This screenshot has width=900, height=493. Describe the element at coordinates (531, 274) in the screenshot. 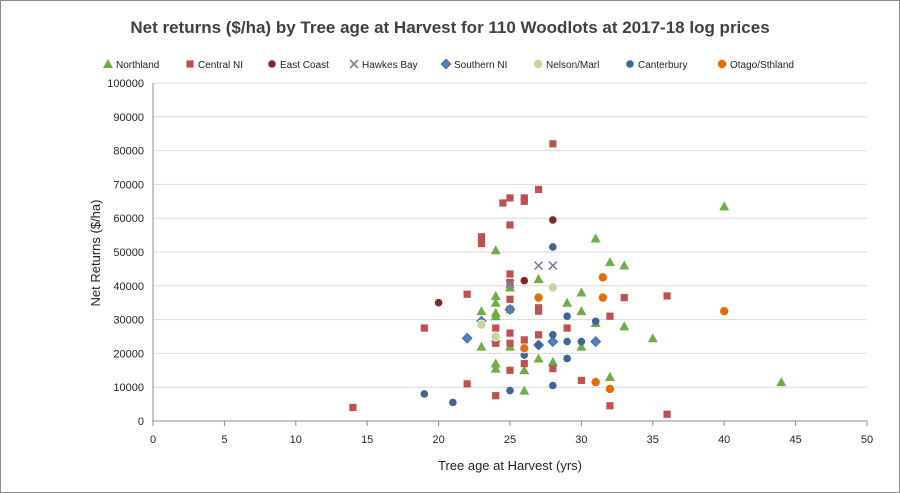

I see `series-hawkes-bay` at that location.